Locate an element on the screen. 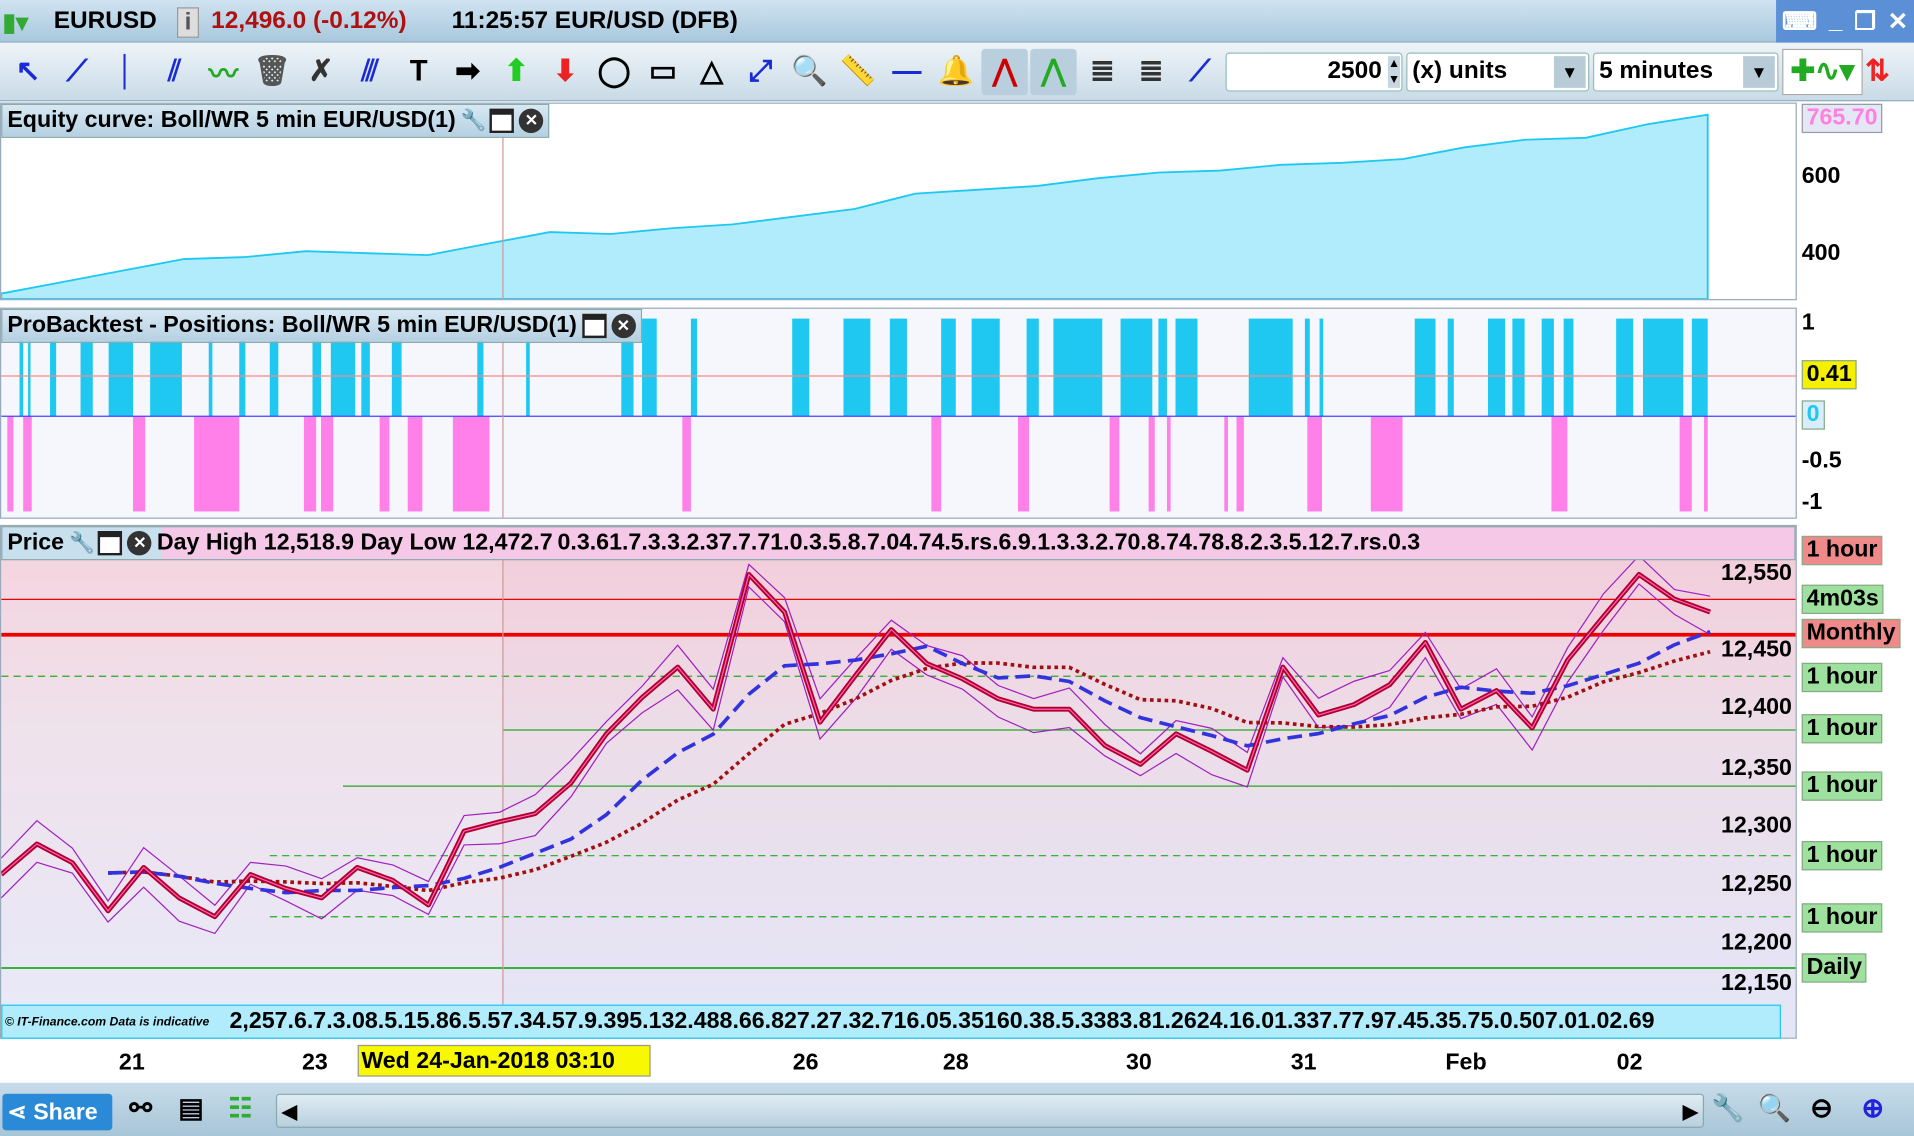 Image resolution: width=1914 pixels, height=1136 pixels. quantity-stepper: 2500 ▲ ▼ is located at coordinates (1314, 71).